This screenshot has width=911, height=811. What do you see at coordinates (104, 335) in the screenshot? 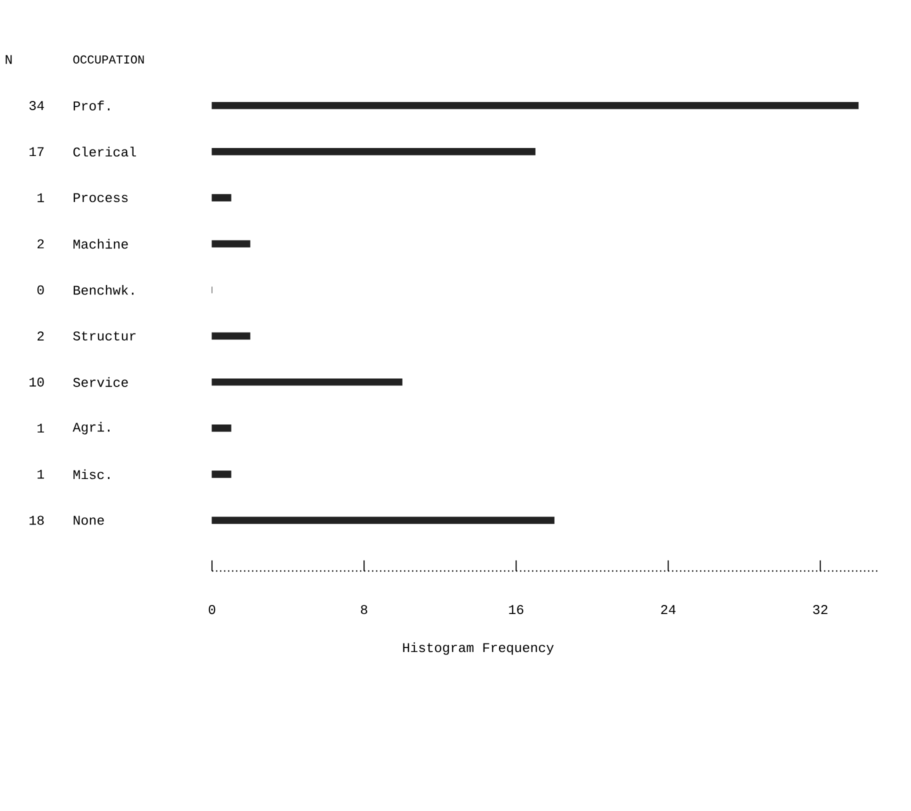
I see `y-tick-label: Structur` at bounding box center [104, 335].